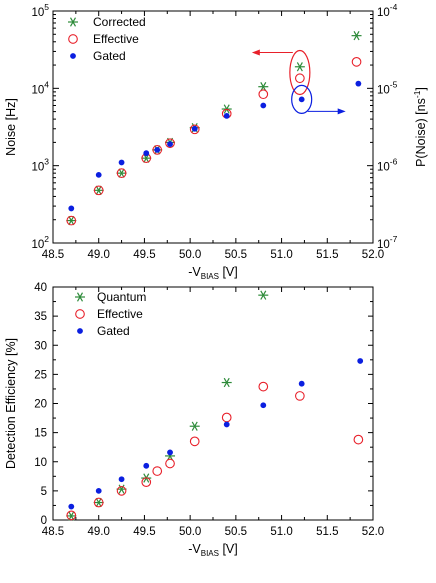  I want to click on y-tick-label: 35, so click(40, 317).